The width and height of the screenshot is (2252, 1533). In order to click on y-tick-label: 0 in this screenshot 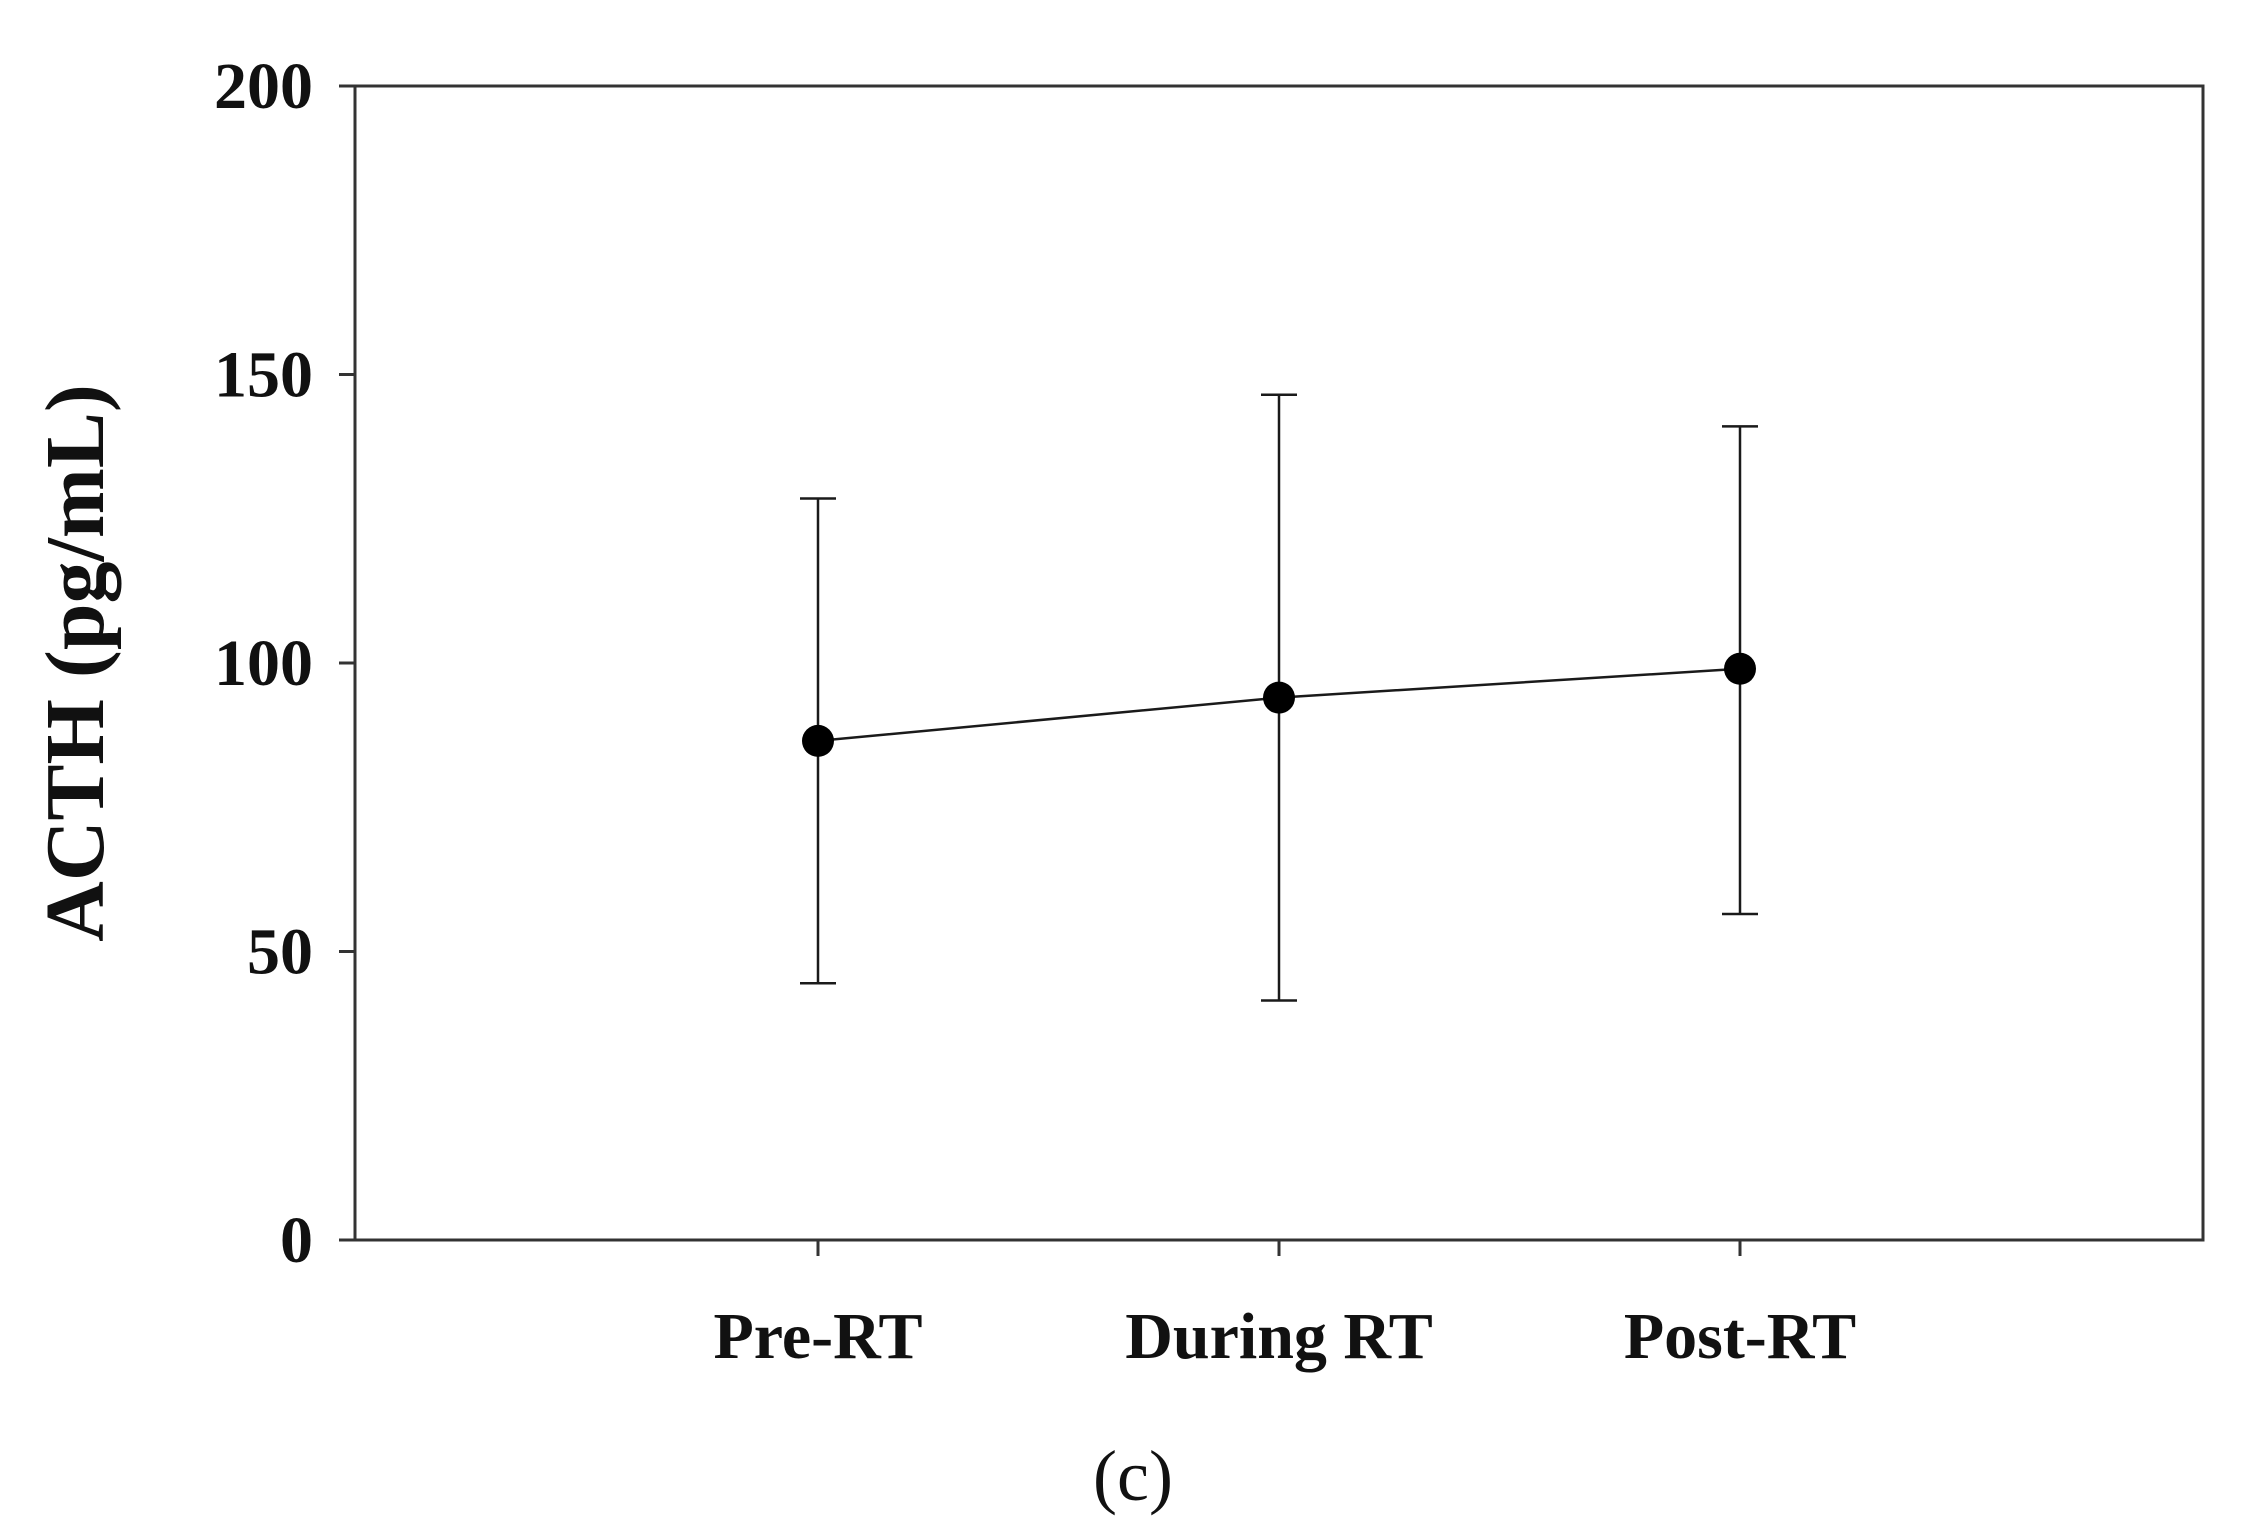, I will do `click(296, 1240)`.